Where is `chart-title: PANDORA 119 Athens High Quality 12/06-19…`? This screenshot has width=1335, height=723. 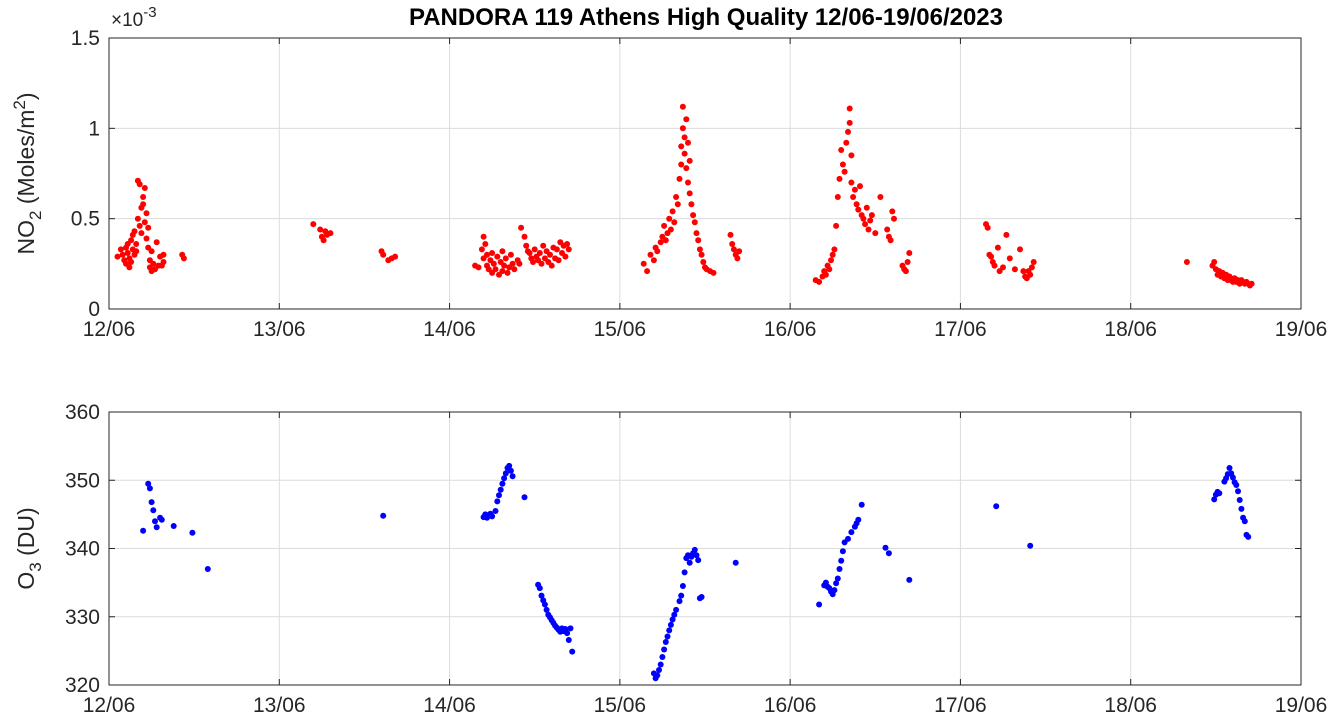
chart-title: PANDORA 119 Athens High Quality 12/06-19… is located at coordinates (706, 17).